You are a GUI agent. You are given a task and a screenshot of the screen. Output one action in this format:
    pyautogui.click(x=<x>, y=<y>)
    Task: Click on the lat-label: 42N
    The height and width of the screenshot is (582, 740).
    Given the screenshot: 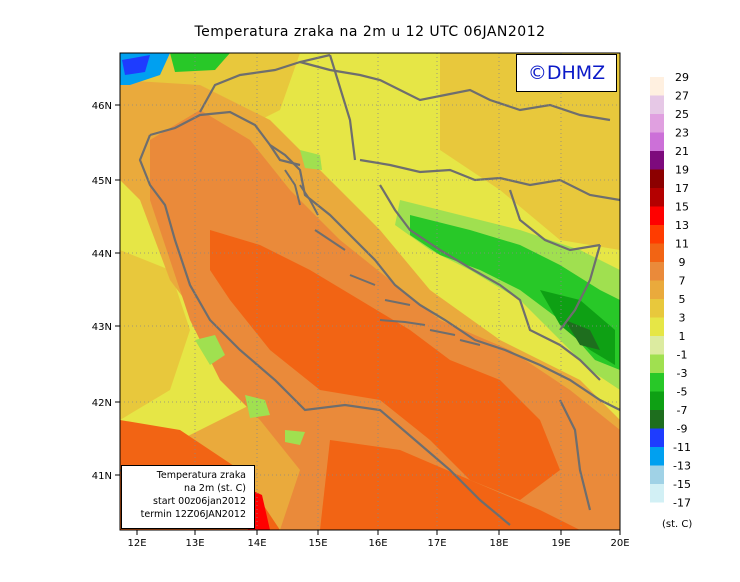 What is the action you would take?
    pyautogui.click(x=102, y=403)
    